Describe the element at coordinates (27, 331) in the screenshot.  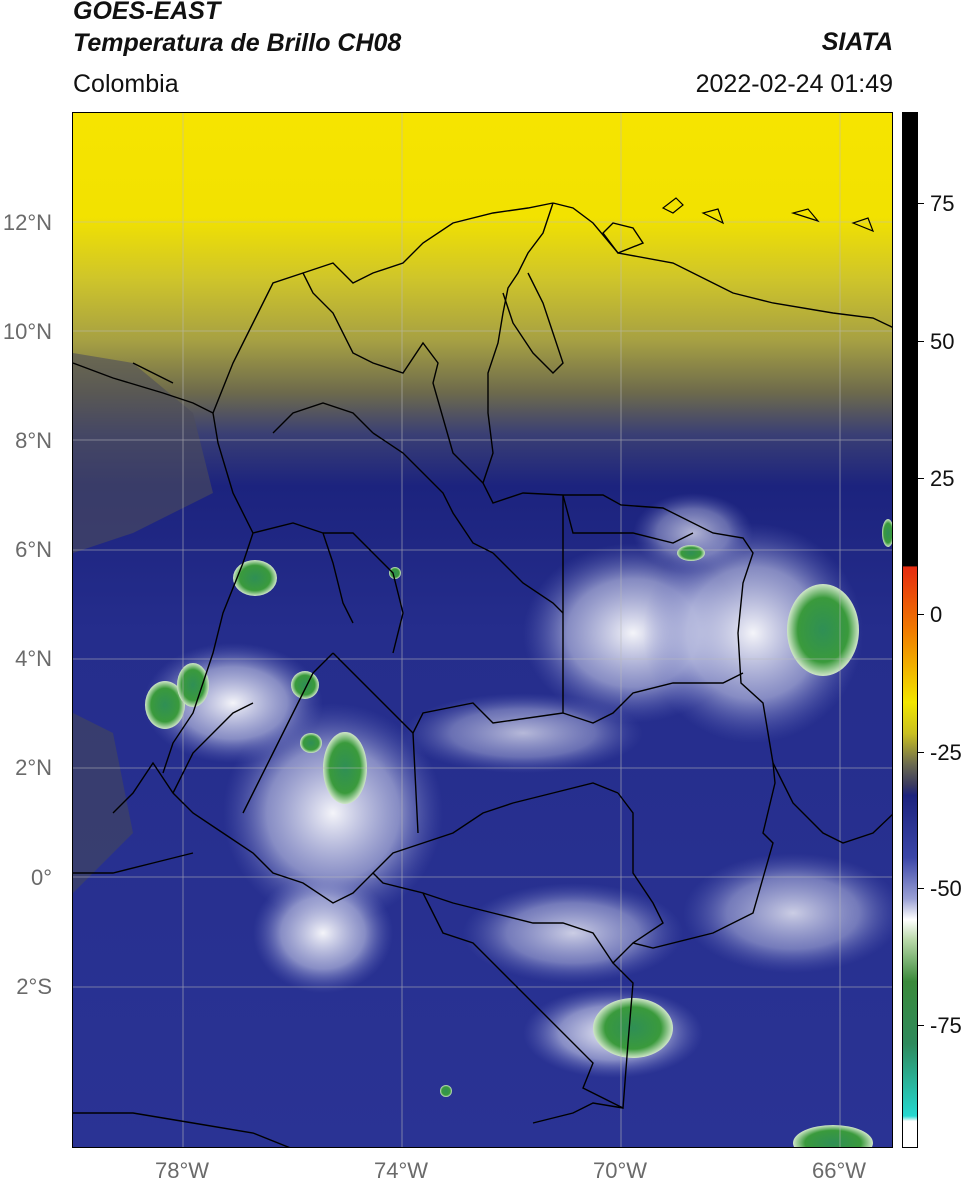
I see `y-tick-label: 10°N` at that location.